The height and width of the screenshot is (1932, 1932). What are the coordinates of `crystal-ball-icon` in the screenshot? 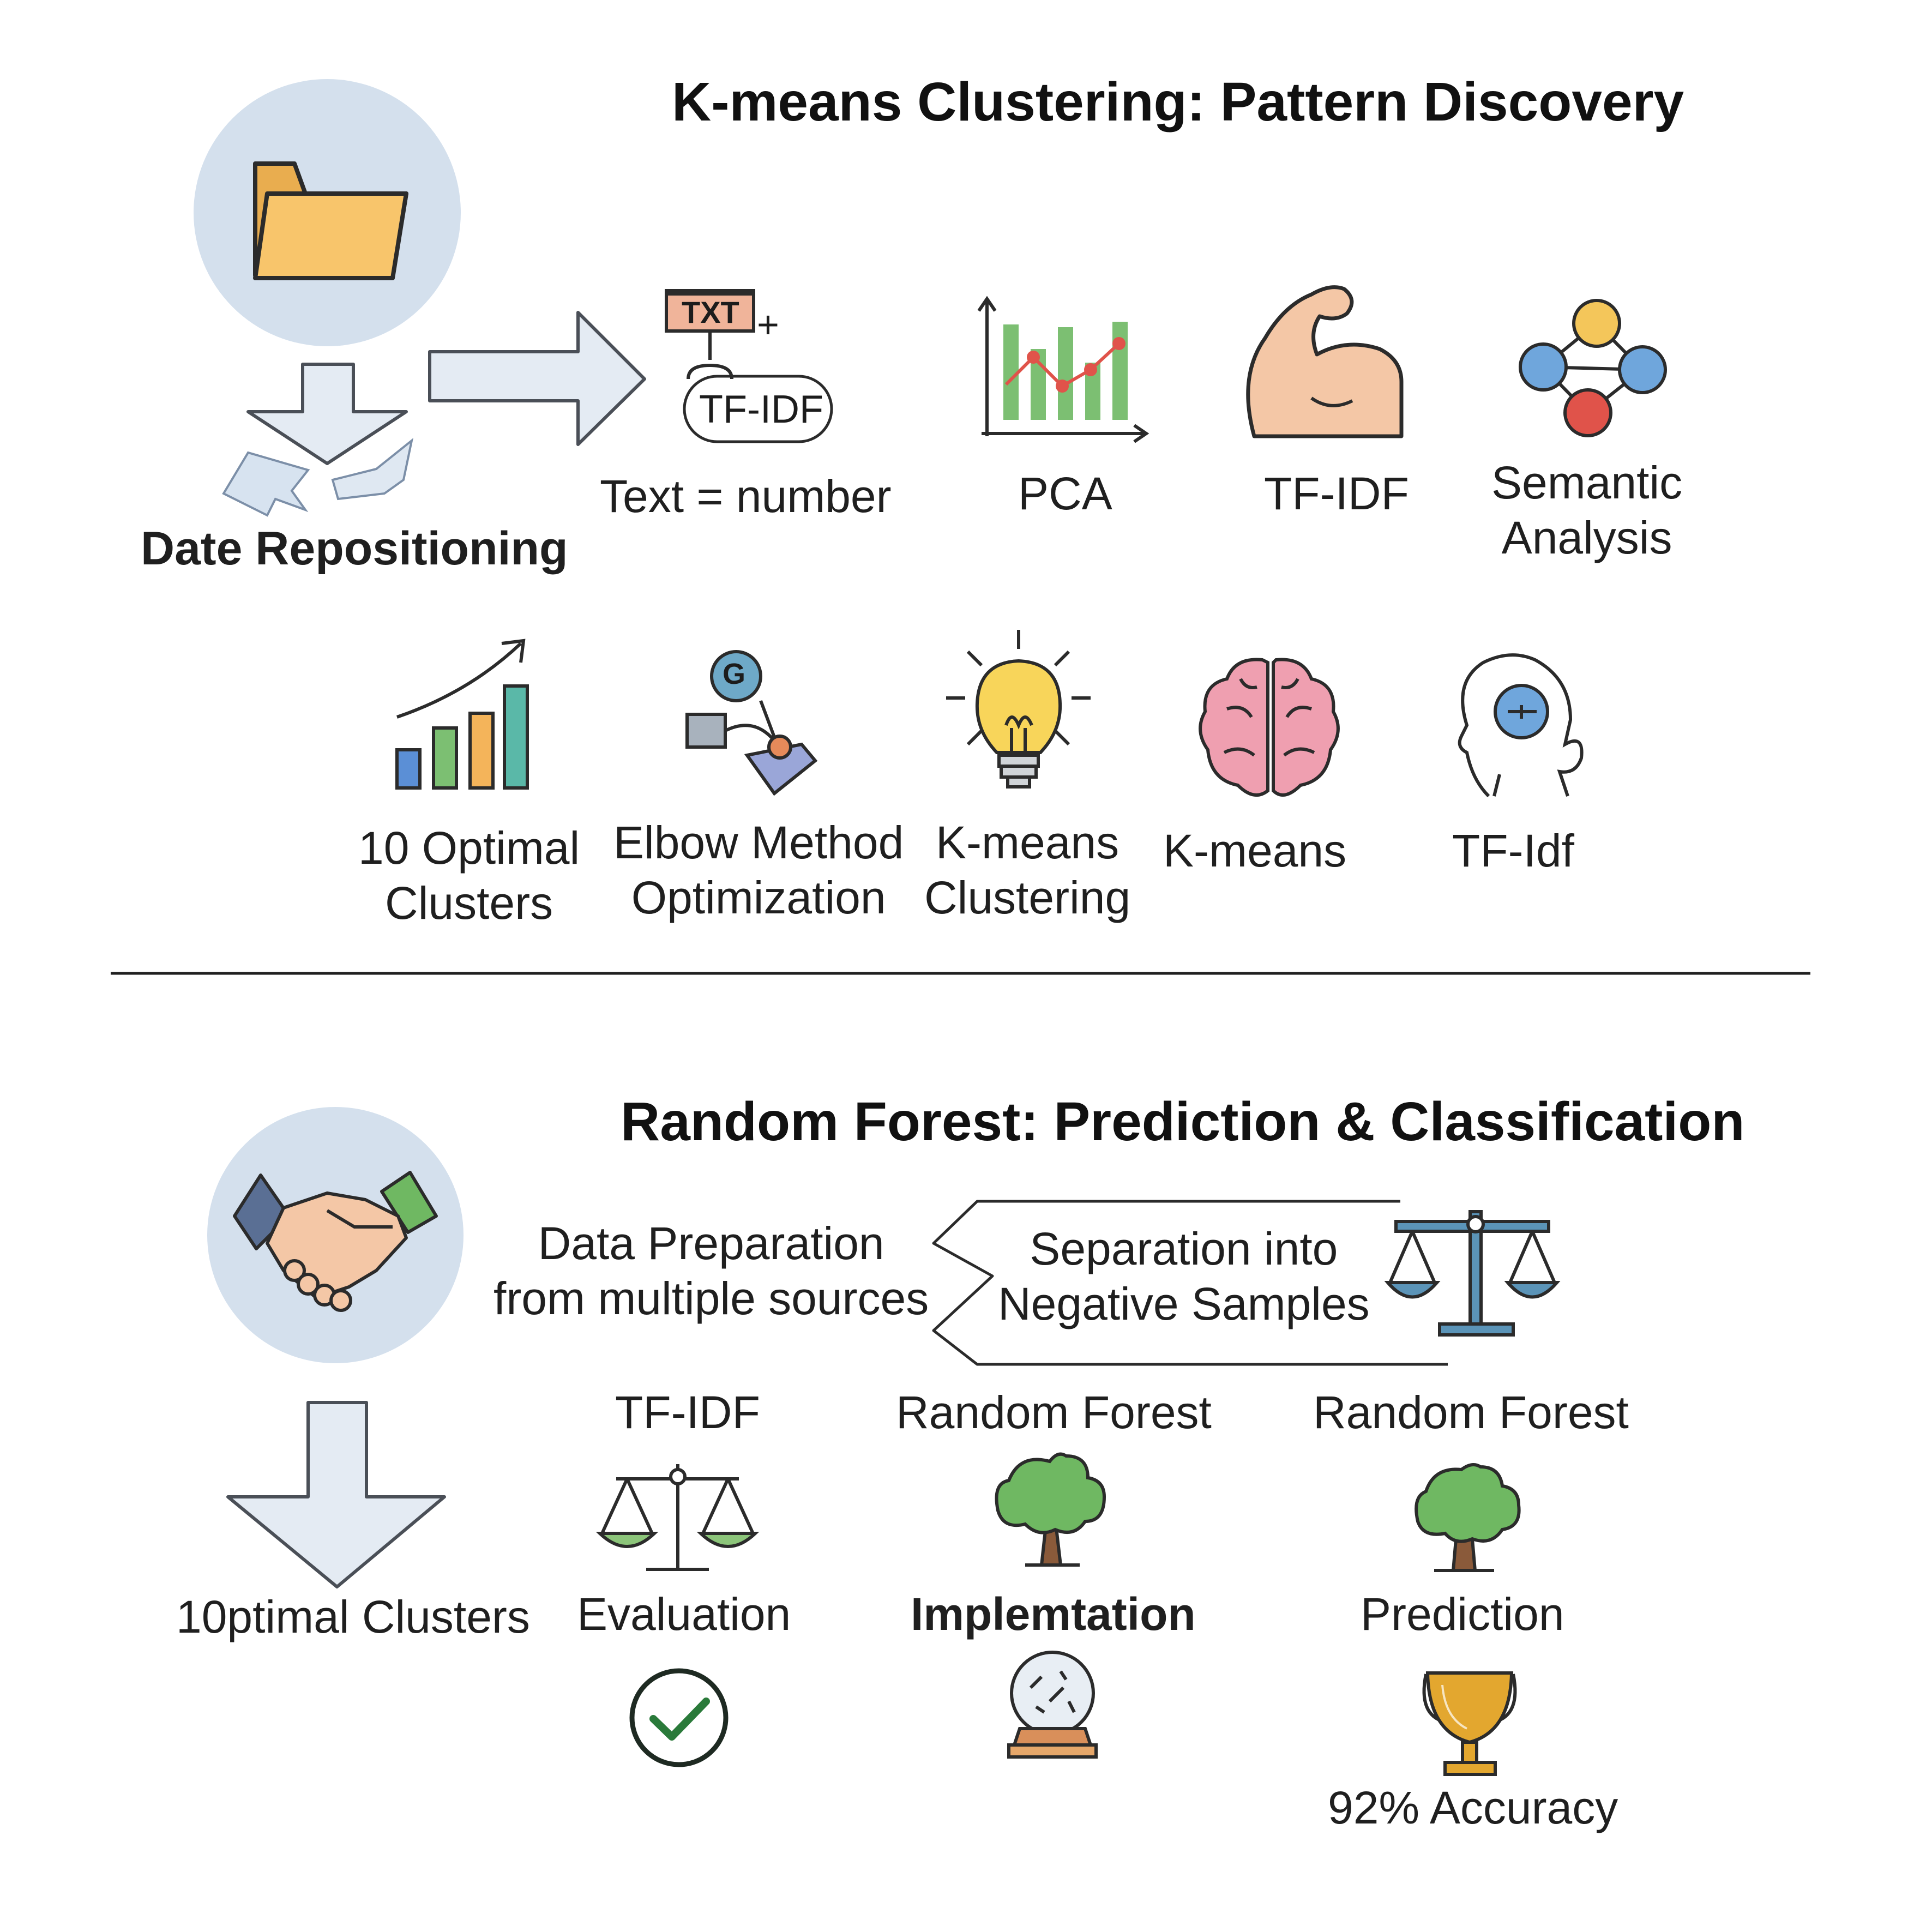 It's located at (1052, 1705).